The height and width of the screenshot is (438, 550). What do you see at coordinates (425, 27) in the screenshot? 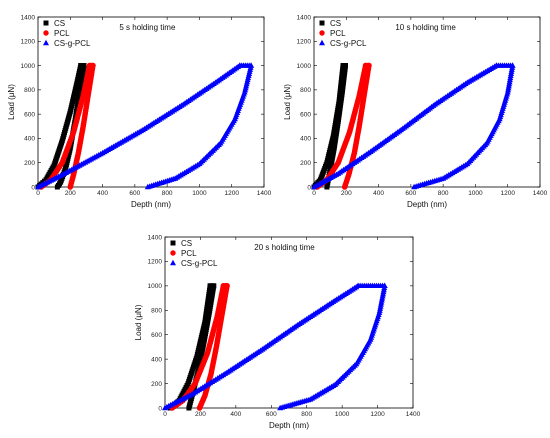
I see `chart-title: 10 s holding time` at bounding box center [425, 27].